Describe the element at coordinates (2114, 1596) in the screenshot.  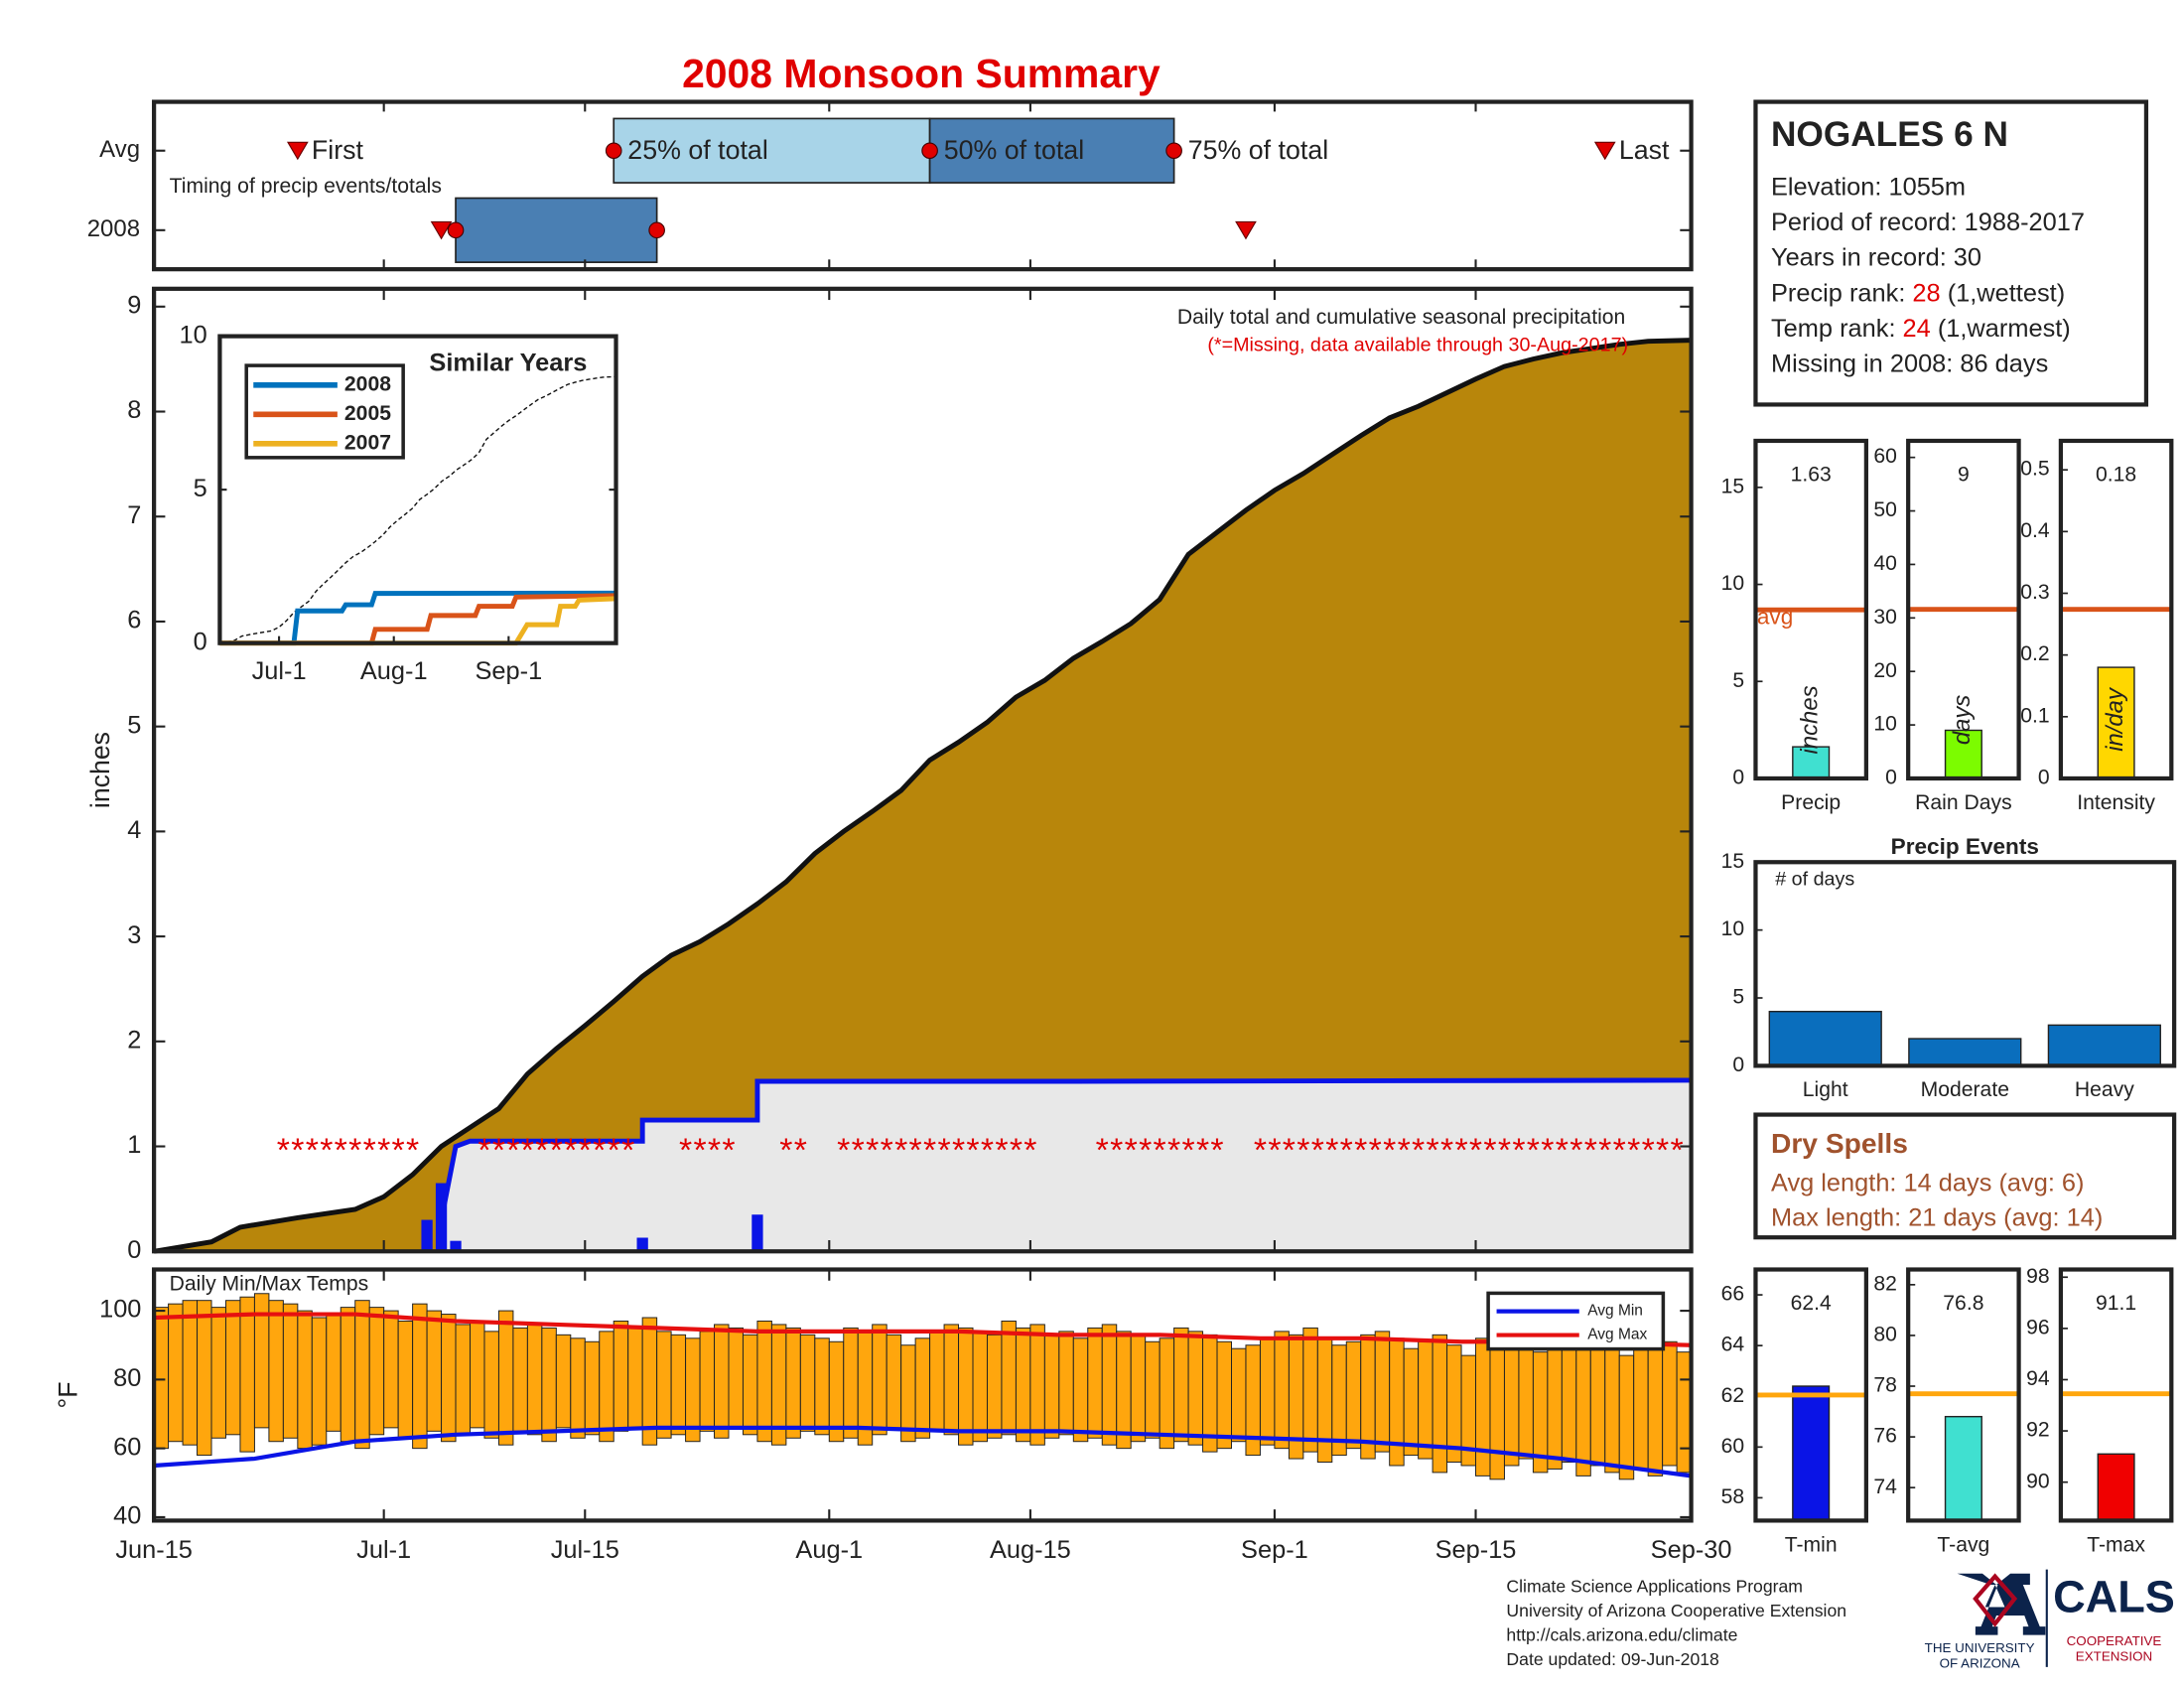
I see `logo-cals: CALS` at that location.